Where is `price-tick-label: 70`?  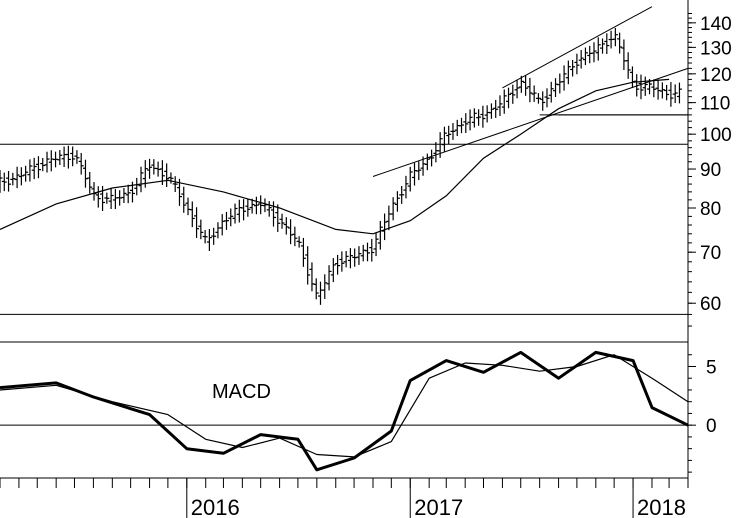
price-tick-label: 70 is located at coordinates (710, 253).